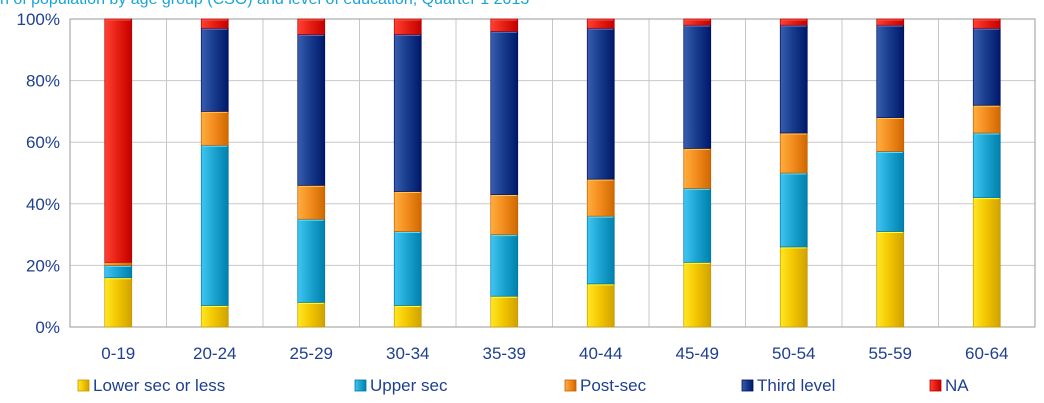  I want to click on bar-segment-25-29-third-level, so click(311, 109).